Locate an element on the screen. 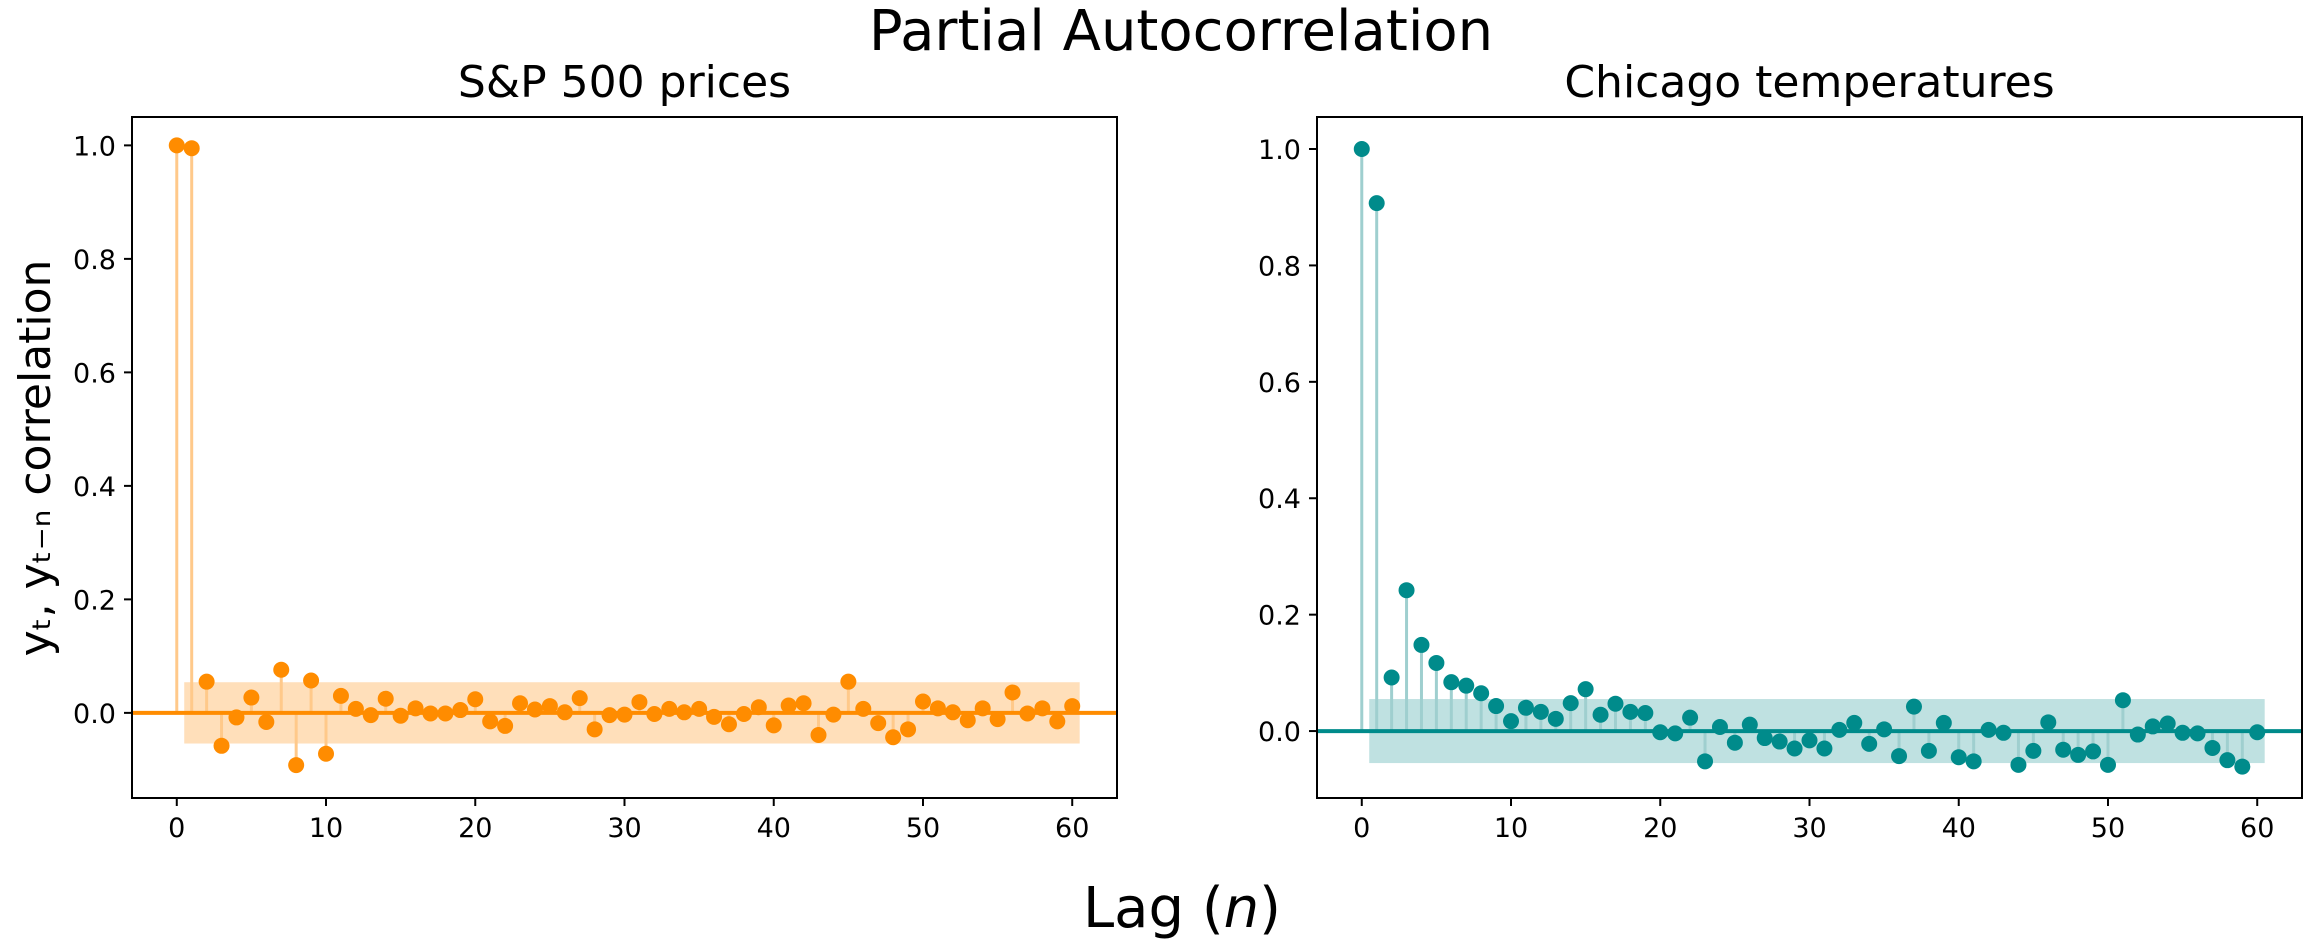  subplot-title: S&P 500 prices is located at coordinates (624, 82).